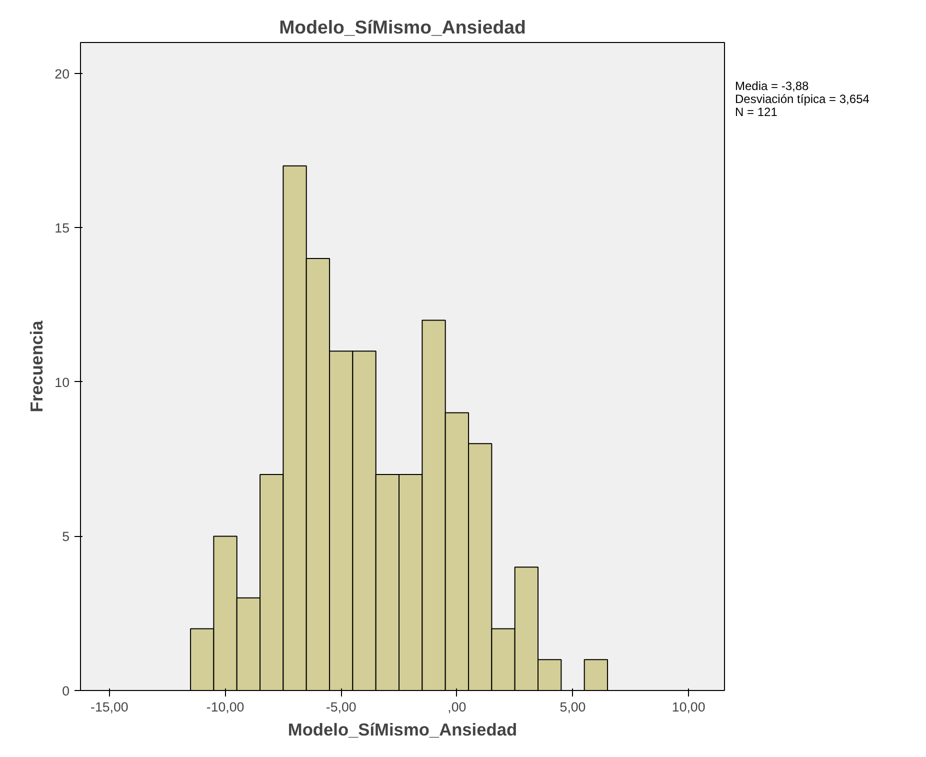 This screenshot has height=757, width=926. Describe the element at coordinates (62, 74) in the screenshot. I see `y-tick-label: 20` at that location.